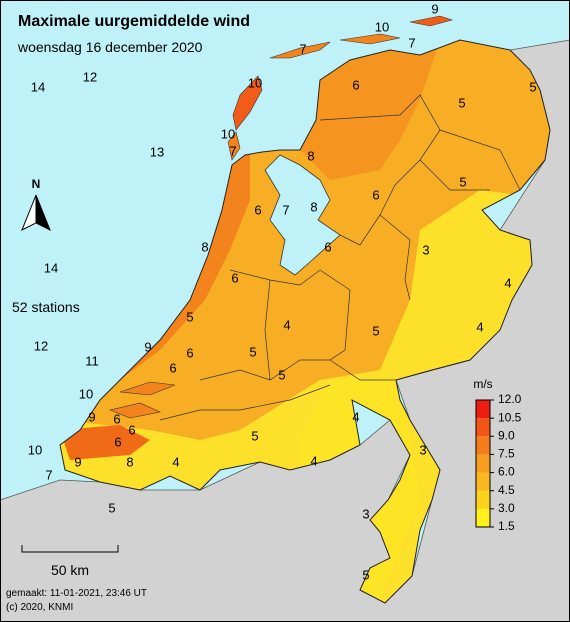  I want to click on station-value: 11, so click(92, 360).